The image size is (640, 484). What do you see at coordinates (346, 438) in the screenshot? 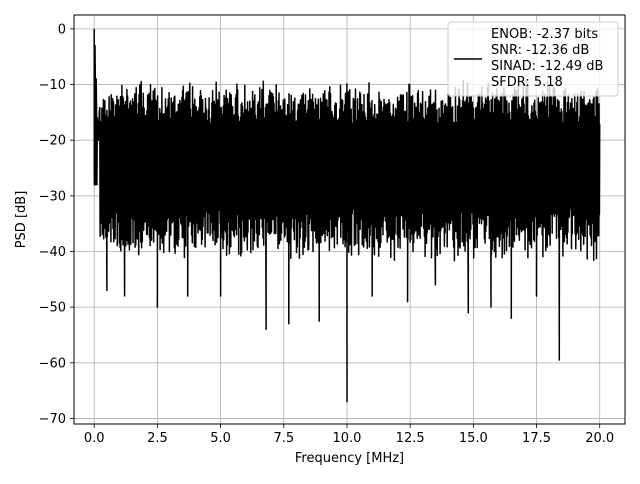
I see `x-tick-label: 10.0` at bounding box center [346, 438].